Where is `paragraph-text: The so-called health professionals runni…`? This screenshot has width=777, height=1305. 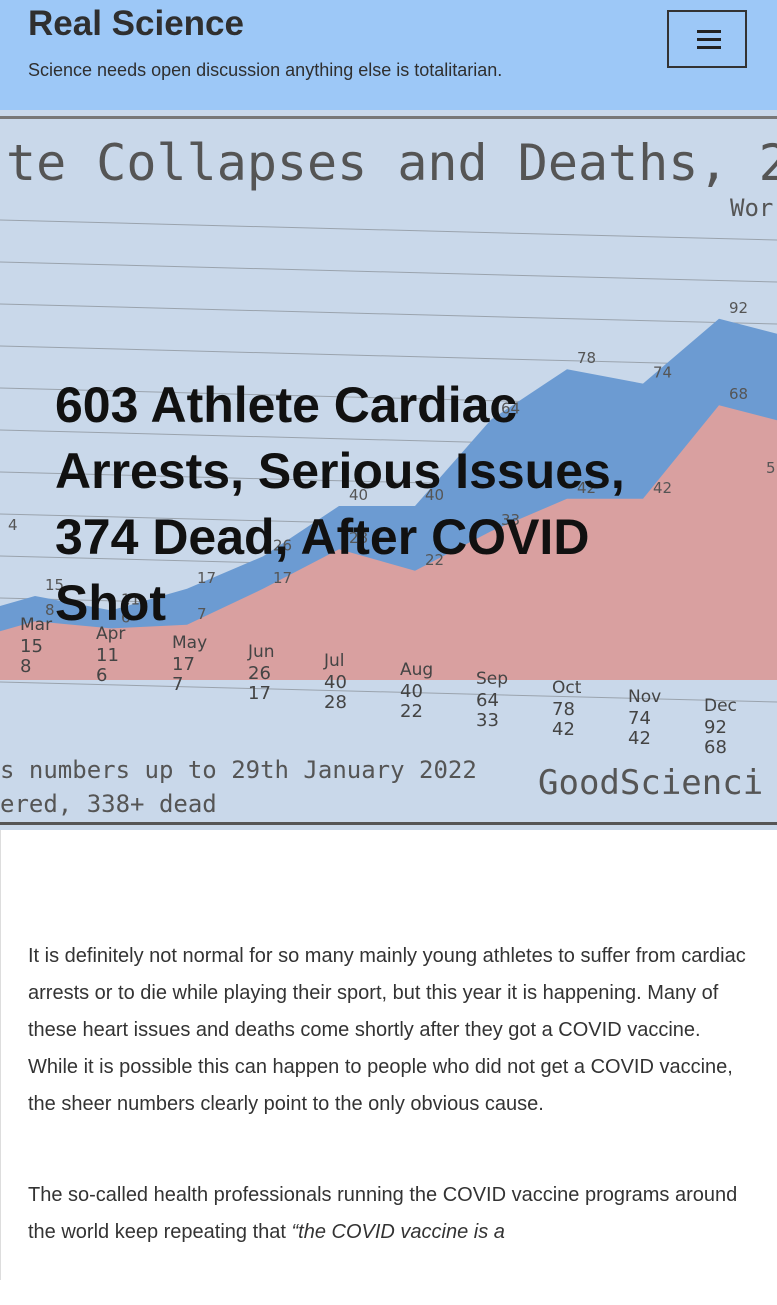
paragraph-text: The so-called health professionals runni… is located at coordinates (383, 1213).